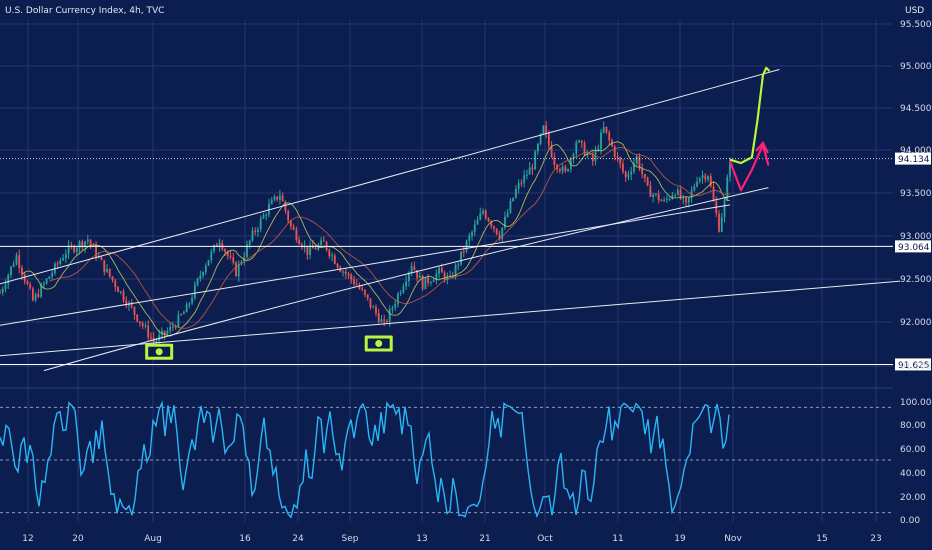  I want to click on time-tick-12: 15, so click(821, 539).